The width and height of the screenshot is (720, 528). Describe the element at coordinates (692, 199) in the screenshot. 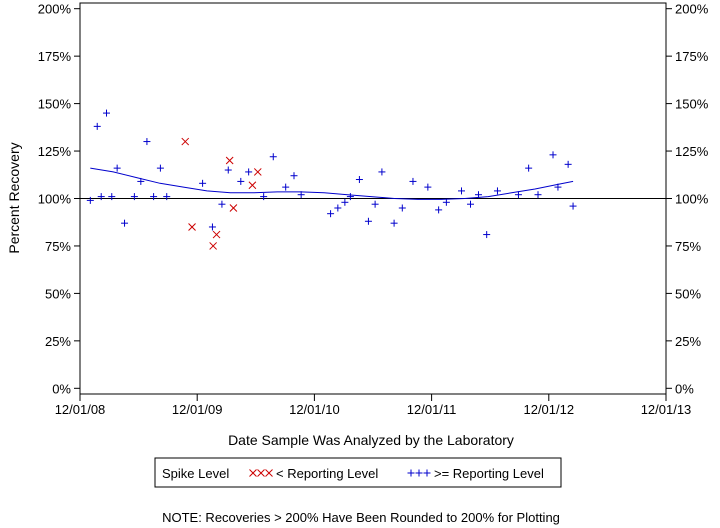

I see `y-tick-label-right: 100%` at that location.